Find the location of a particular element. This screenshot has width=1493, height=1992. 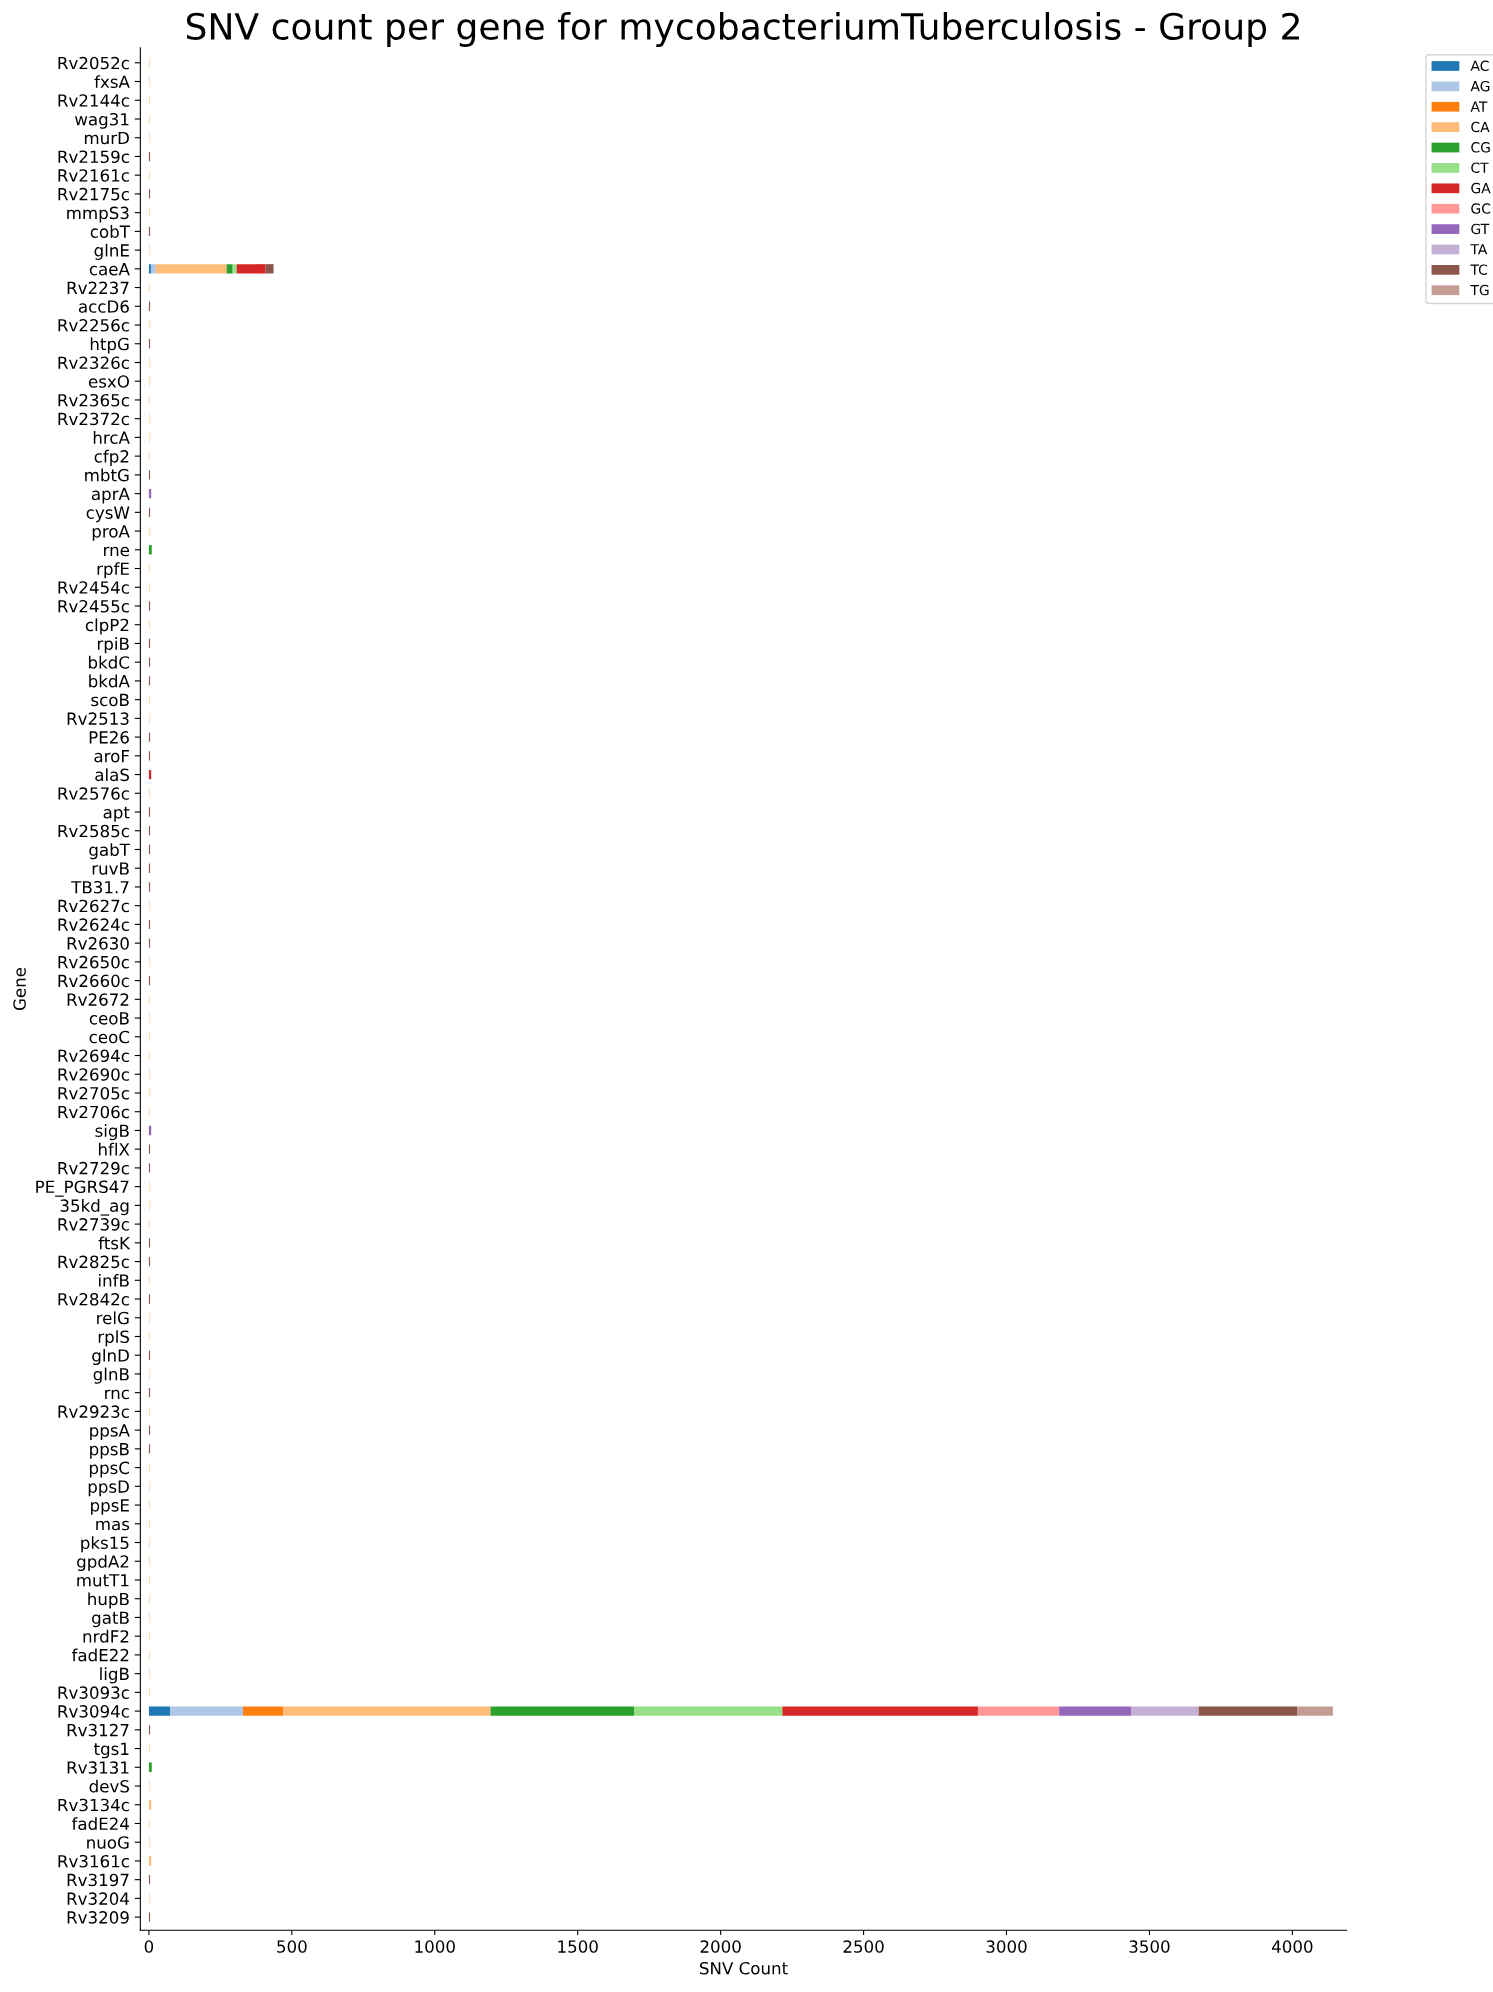

y-tick-label: mas is located at coordinates (113, 1525).